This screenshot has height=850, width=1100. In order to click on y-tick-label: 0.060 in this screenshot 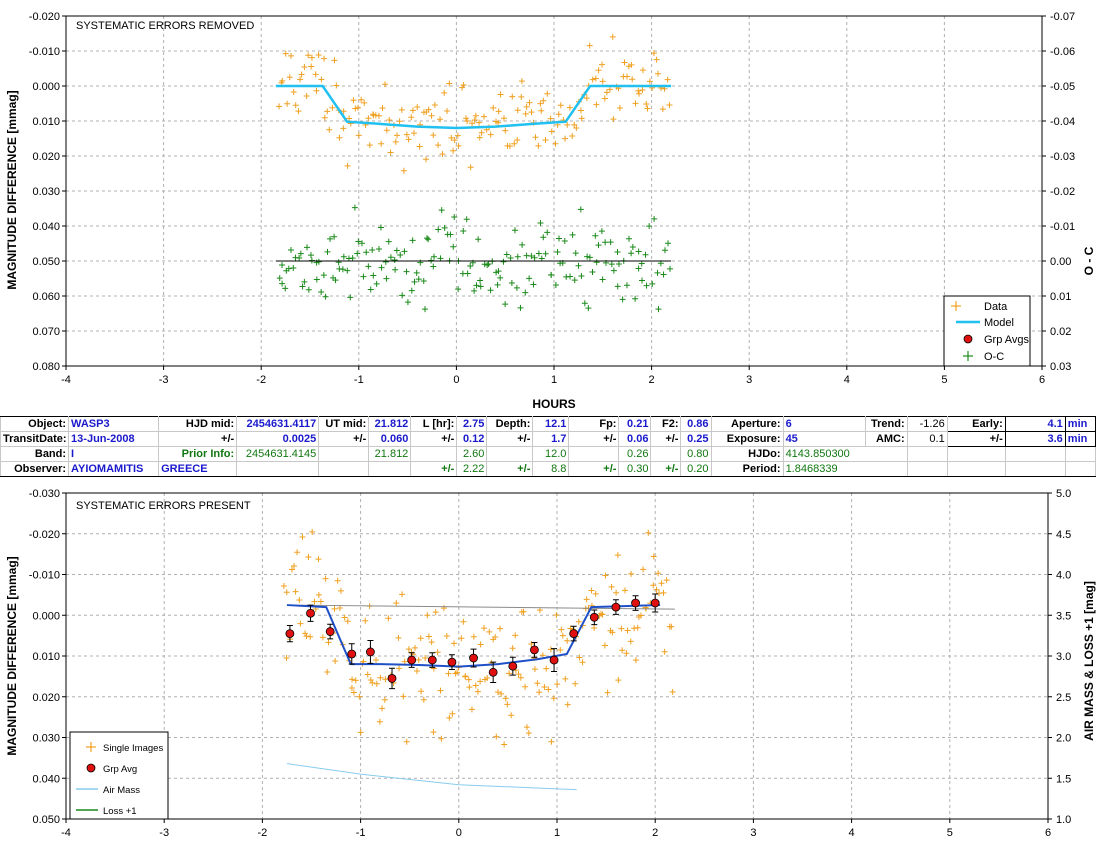, I will do `click(46, 297)`.